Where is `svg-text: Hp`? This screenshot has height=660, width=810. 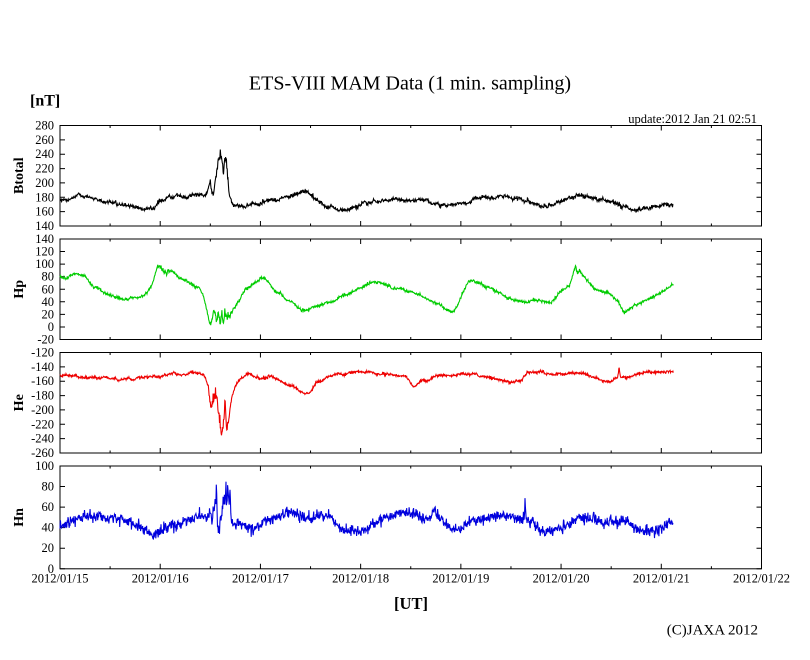 svg-text: Hp is located at coordinates (19, 289).